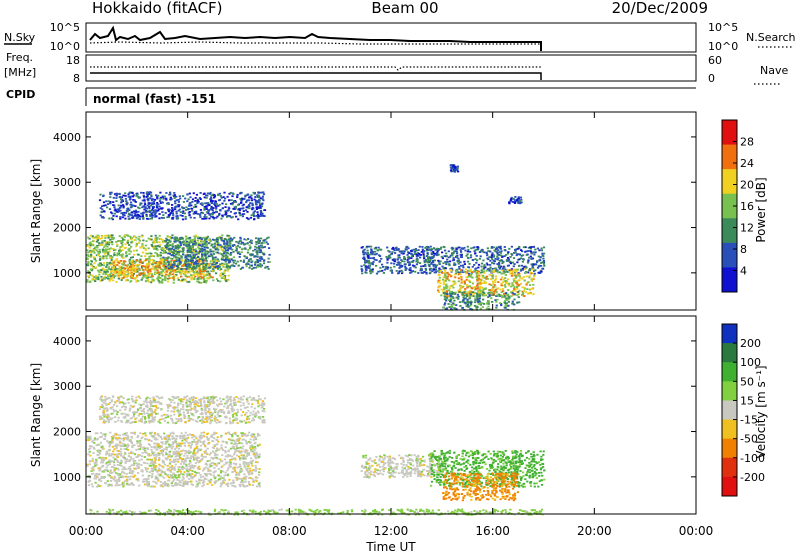 The width and height of the screenshot is (800, 554). What do you see at coordinates (67, 182) in the screenshot?
I see `y-tick-label: 3000` at bounding box center [67, 182].